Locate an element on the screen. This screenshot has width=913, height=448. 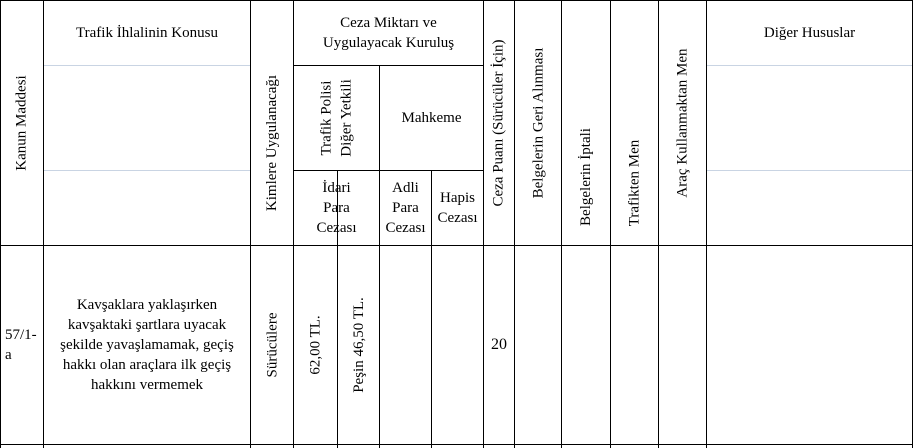
header-ceza-puani: Ceza Puanı (Sürücüler İçin) is located at coordinates (499, 123).